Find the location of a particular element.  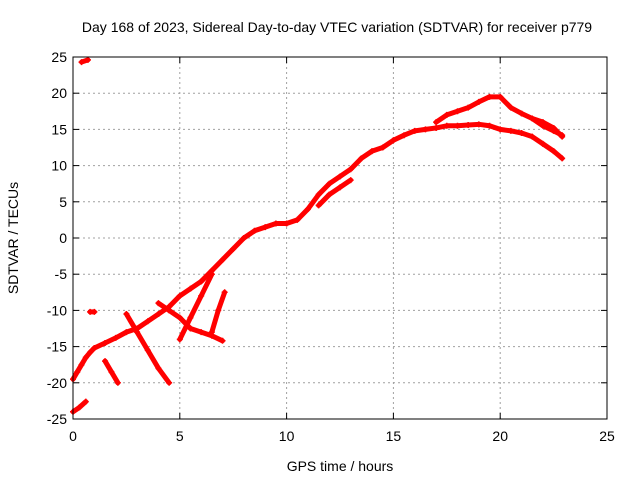

y-tick-label: 0 is located at coordinates (63, 238).